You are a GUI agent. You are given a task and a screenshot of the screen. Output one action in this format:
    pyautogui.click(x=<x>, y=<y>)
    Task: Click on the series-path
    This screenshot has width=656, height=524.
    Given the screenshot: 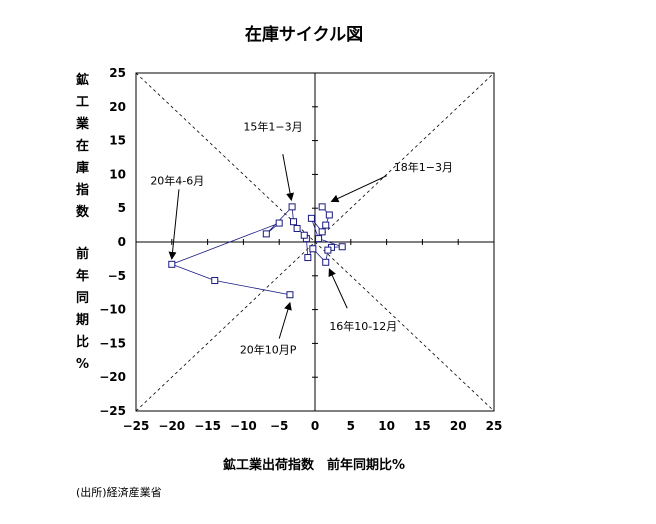 What is the action you would take?
    pyautogui.click(x=256, y=250)
    